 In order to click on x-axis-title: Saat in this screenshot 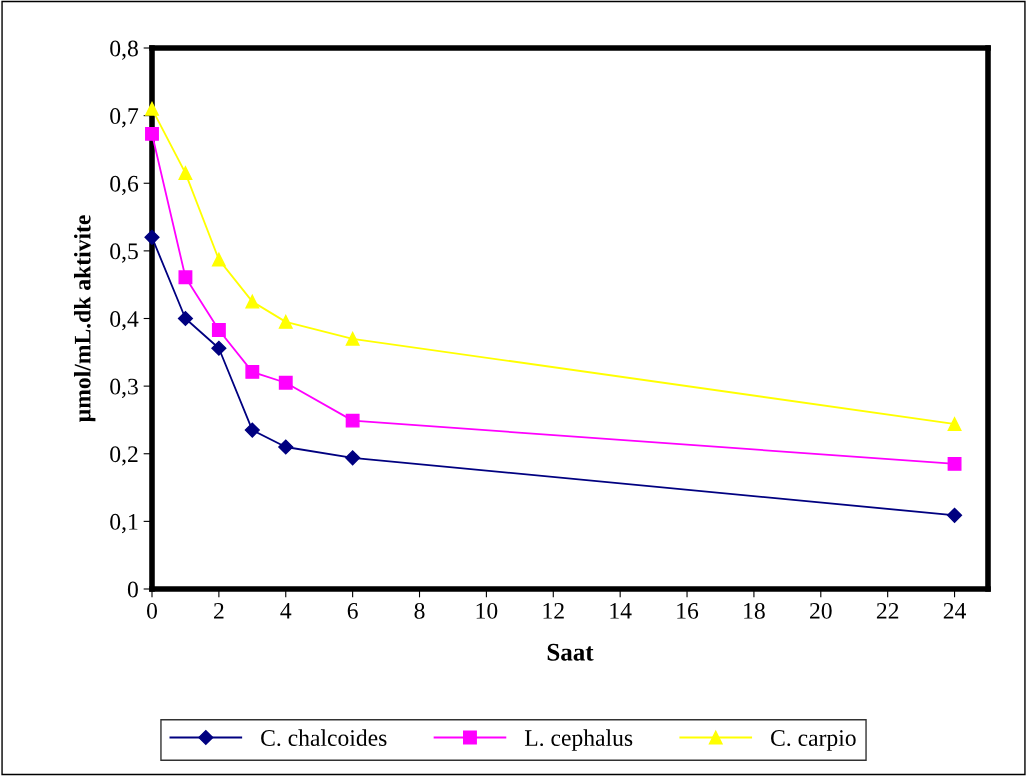, I will do `click(570, 652)`.